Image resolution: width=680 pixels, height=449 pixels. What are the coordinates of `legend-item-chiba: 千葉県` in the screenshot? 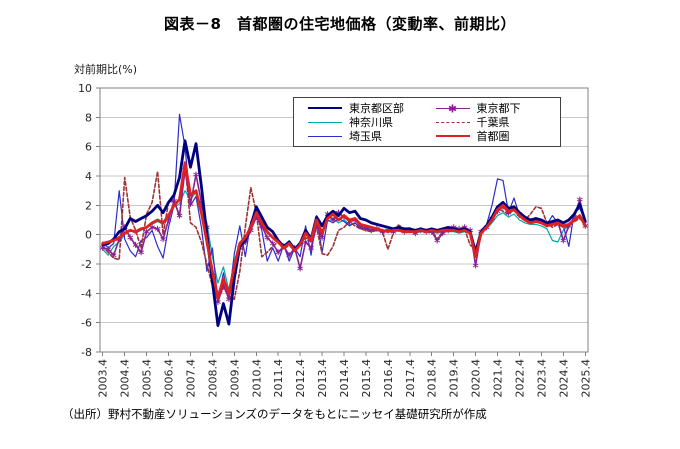 It's located at (494, 122).